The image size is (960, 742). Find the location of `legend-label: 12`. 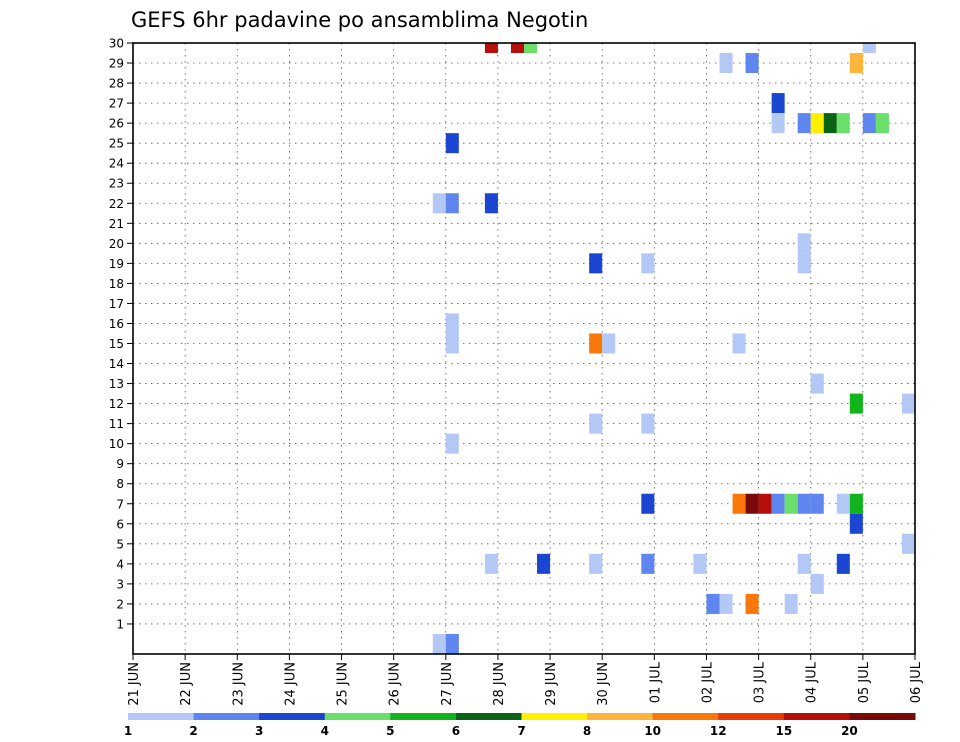

legend-label: 12 is located at coordinates (718, 731).